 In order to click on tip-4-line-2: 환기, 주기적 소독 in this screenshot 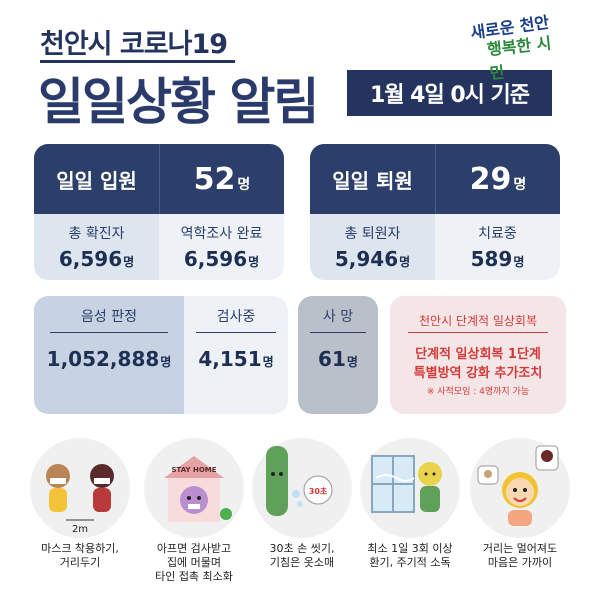, I will do `click(410, 562)`.